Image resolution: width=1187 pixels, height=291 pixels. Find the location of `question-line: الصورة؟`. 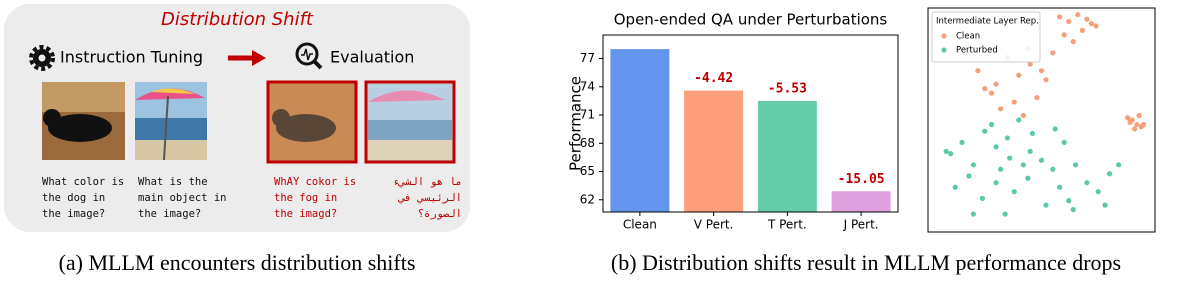

question-line: الصورة؟ is located at coordinates (440, 214).